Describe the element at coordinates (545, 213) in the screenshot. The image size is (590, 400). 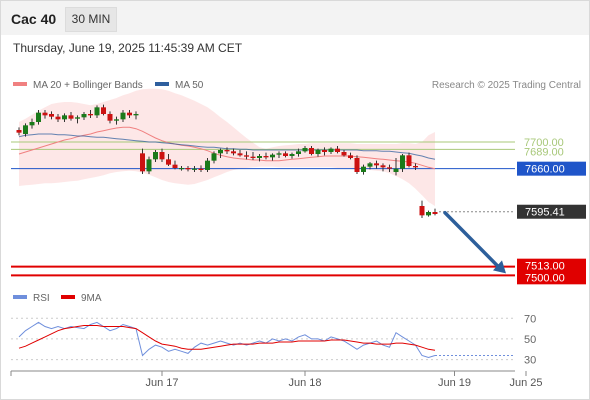
I see `price-label-7595.41: 7595.41` at that location.